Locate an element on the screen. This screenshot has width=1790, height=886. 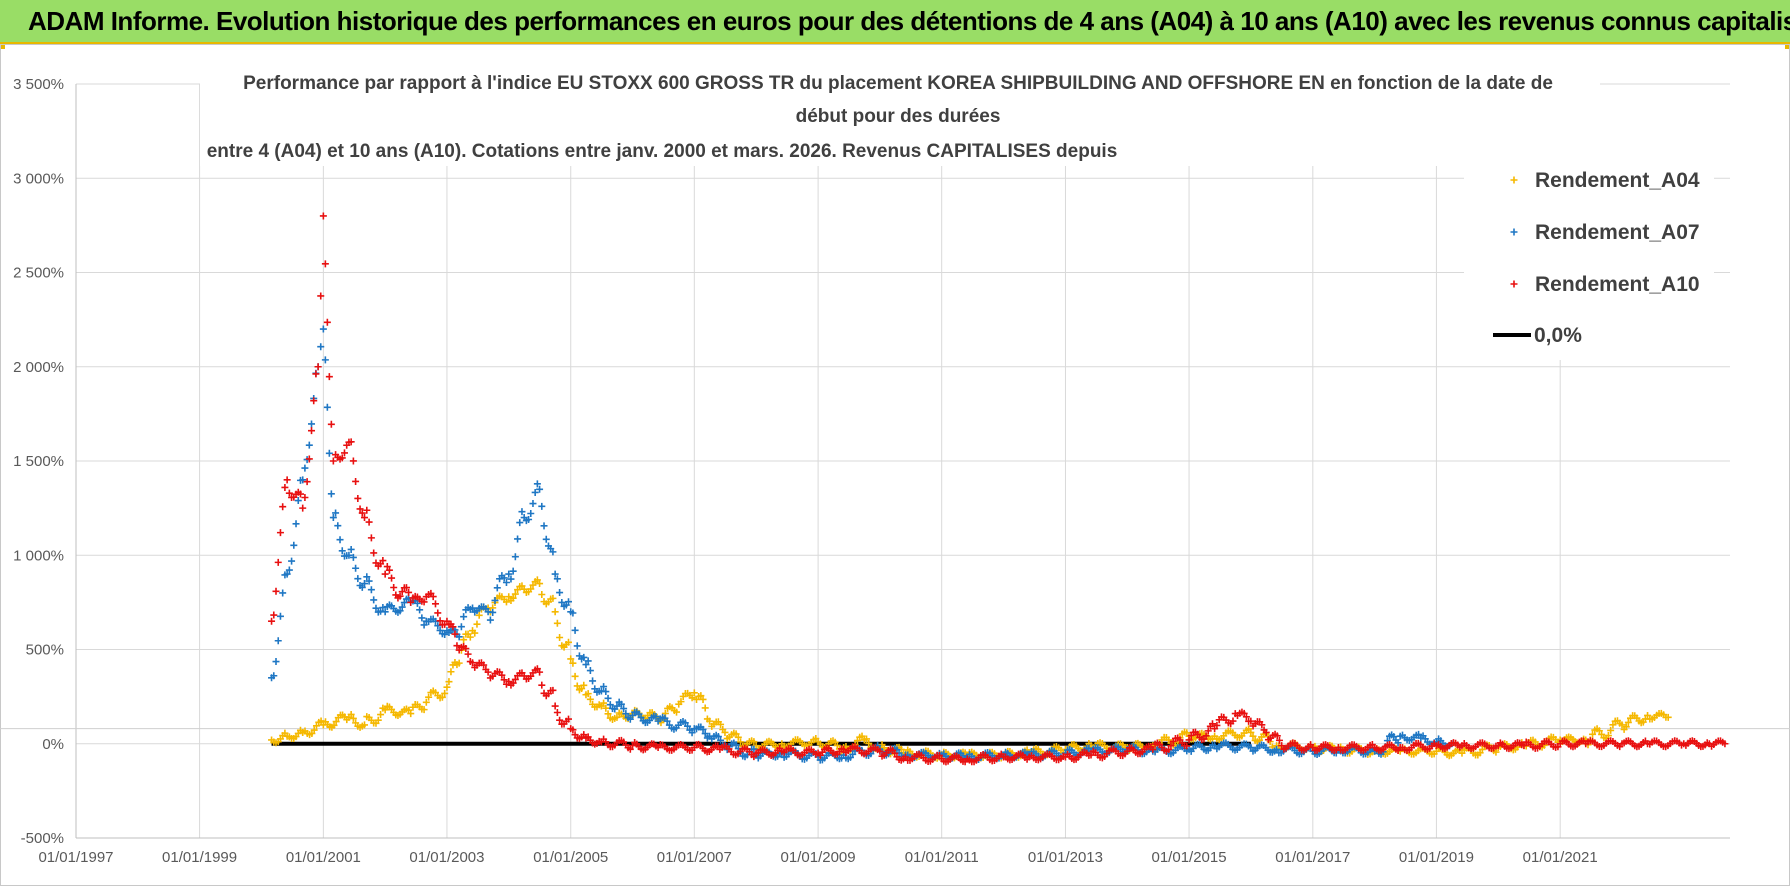
y-tick-label: -500% is located at coordinates (42, 838).